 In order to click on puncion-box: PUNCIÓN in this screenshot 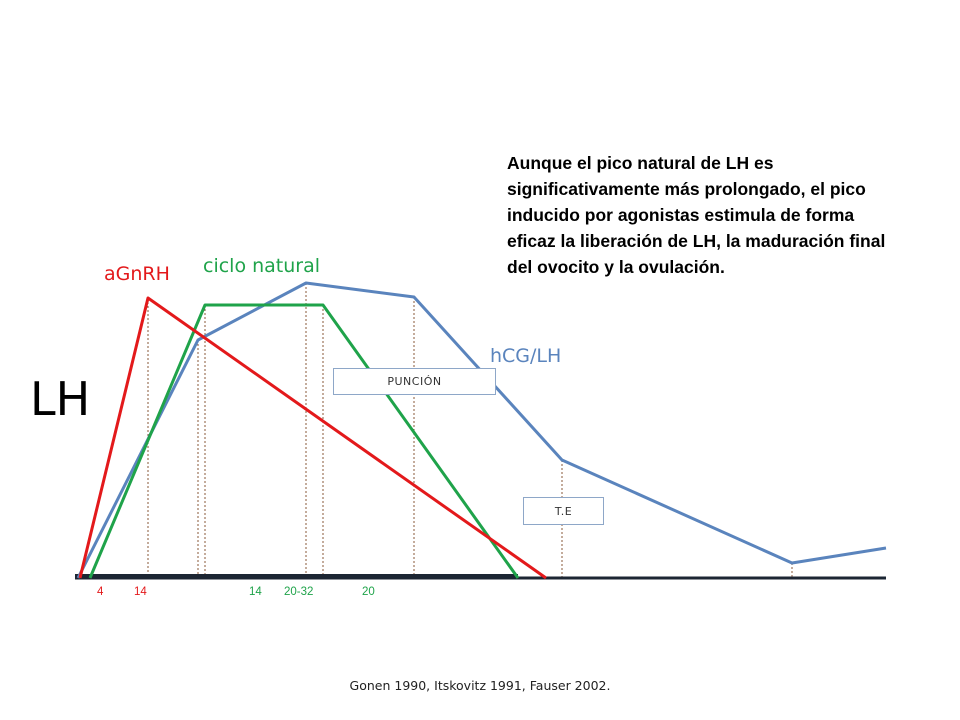, I will do `click(414, 381)`.